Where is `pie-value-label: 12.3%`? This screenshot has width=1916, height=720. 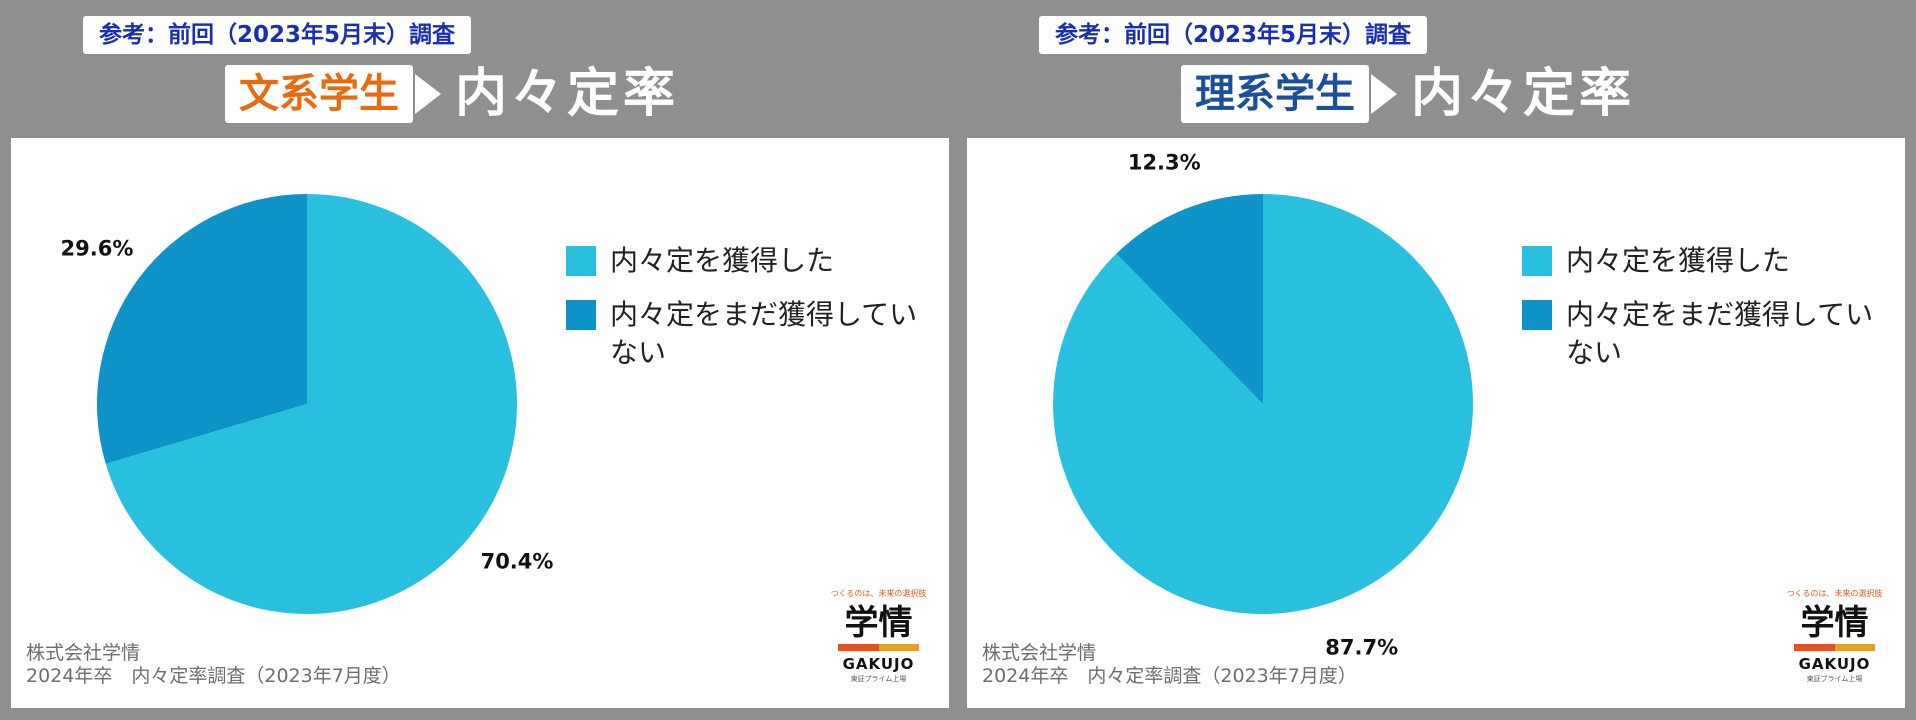
pie-value-label: 12.3% is located at coordinates (1164, 162).